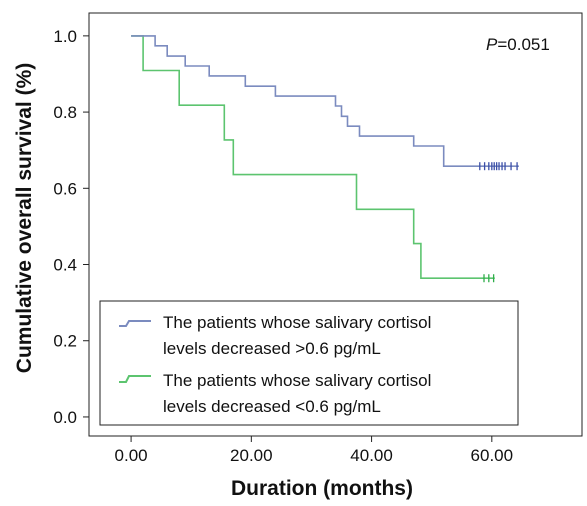  I want to click on y-tick-label: 1.0, so click(65, 36).